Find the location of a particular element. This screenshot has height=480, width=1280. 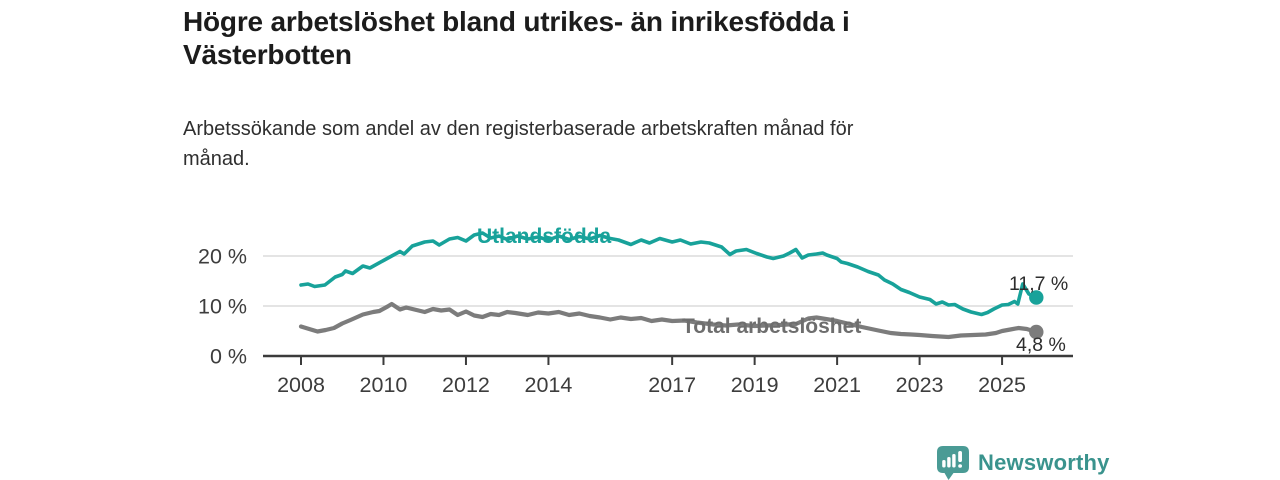

x-tick-label-2014: 2014 is located at coordinates (549, 385).